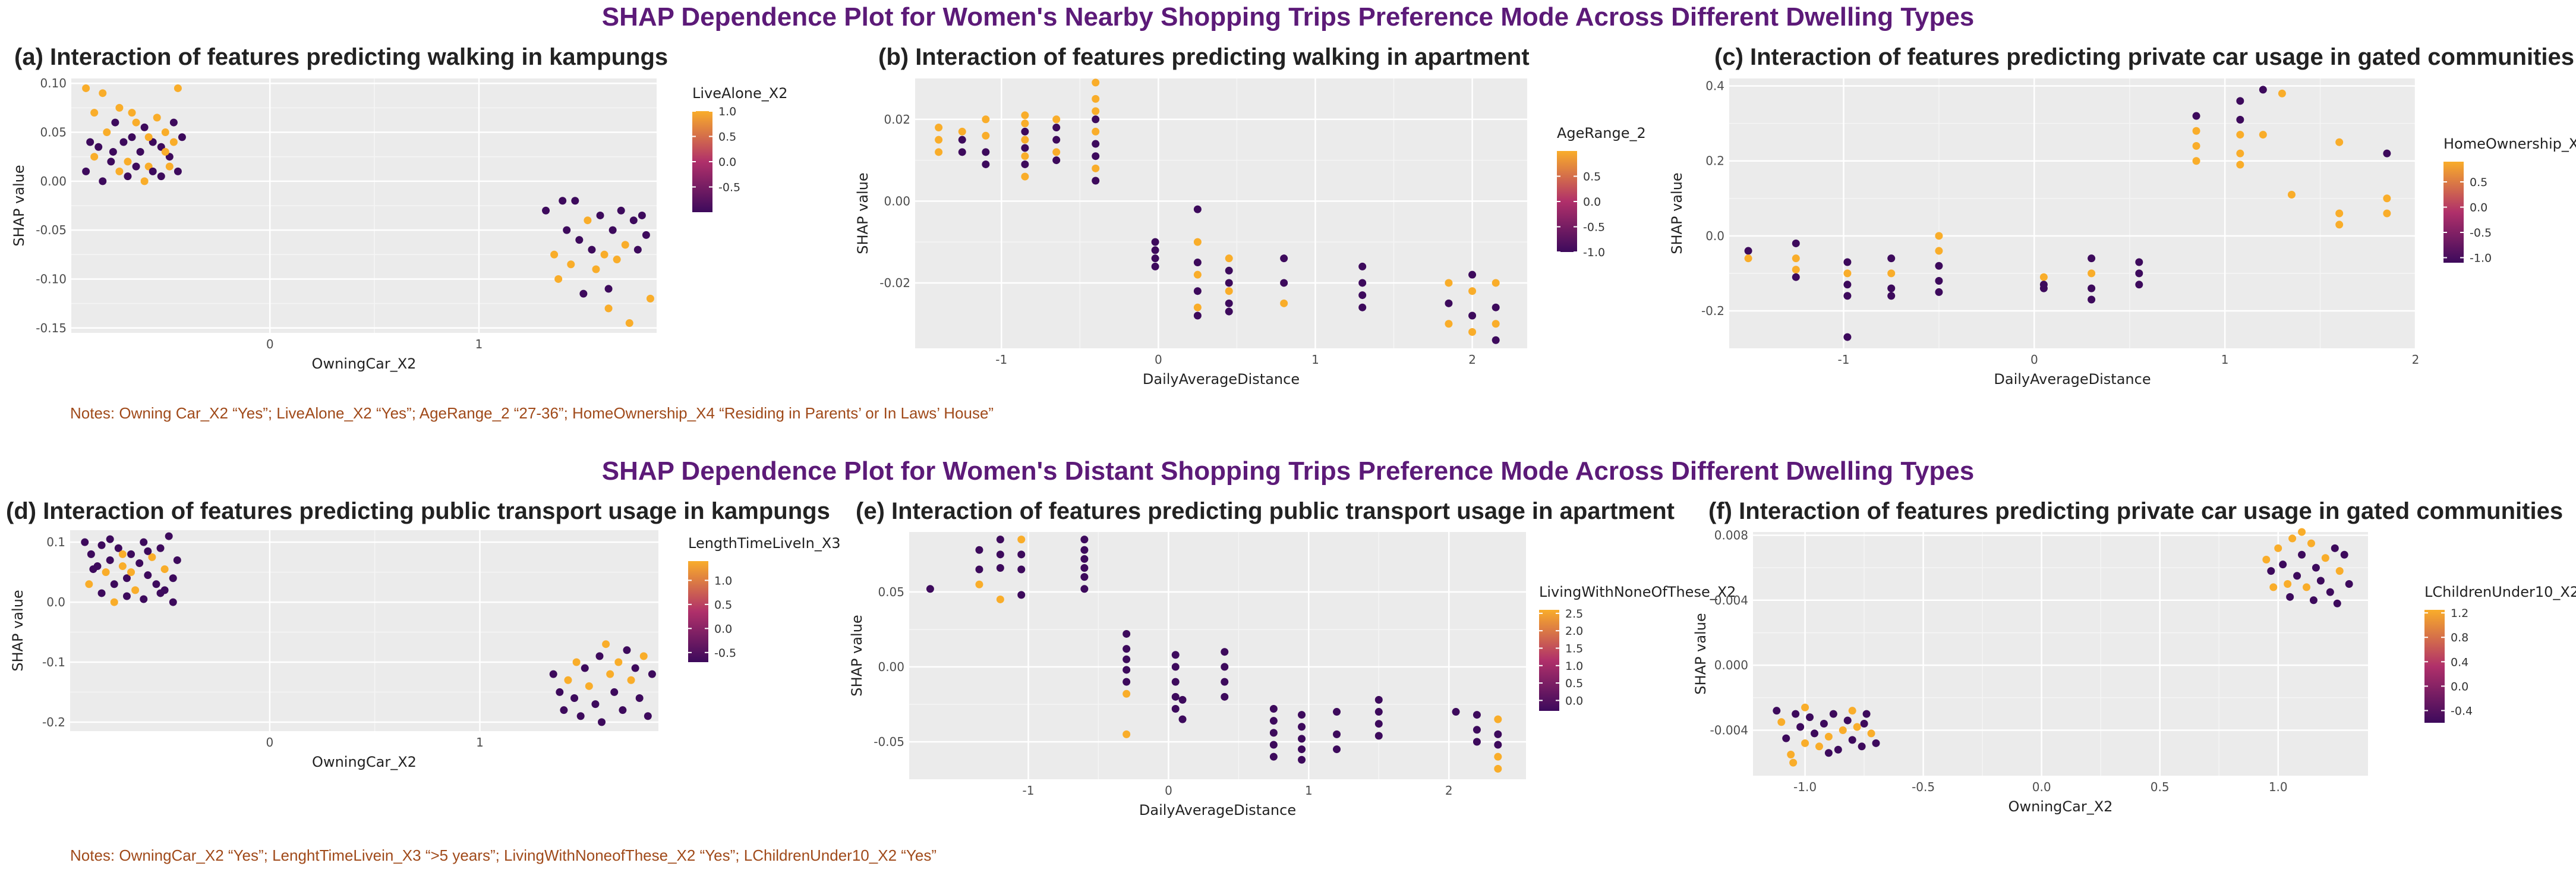  Describe the element at coordinates (2481, 233) in the screenshot. I see `chart-c-legend-tick-label: -0.5` at that location.